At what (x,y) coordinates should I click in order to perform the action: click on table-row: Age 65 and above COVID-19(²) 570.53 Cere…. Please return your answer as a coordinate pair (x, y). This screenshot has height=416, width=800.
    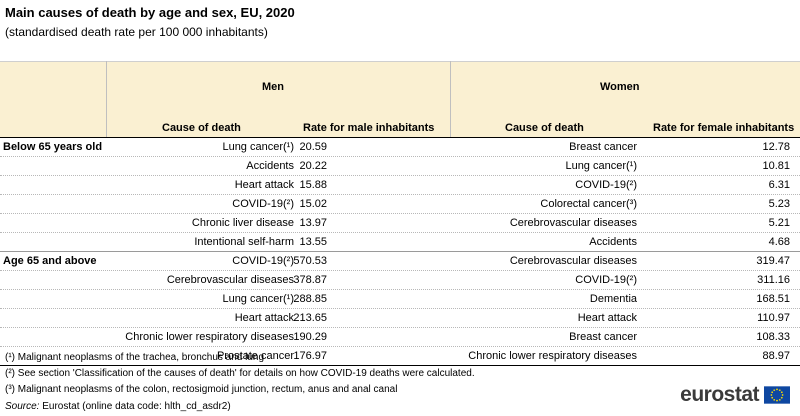
    Looking at the image, I should click on (400, 261).